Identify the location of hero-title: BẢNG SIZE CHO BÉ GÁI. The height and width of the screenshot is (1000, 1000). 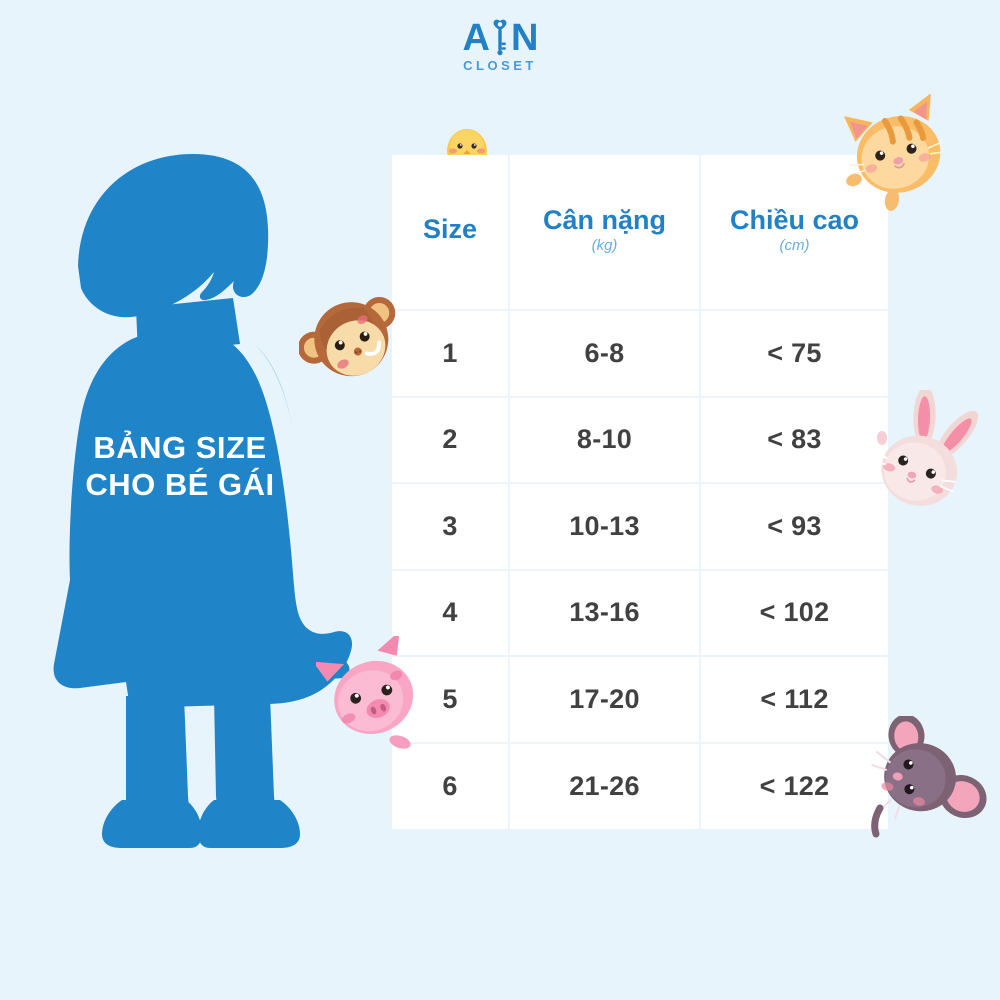
(180, 466).